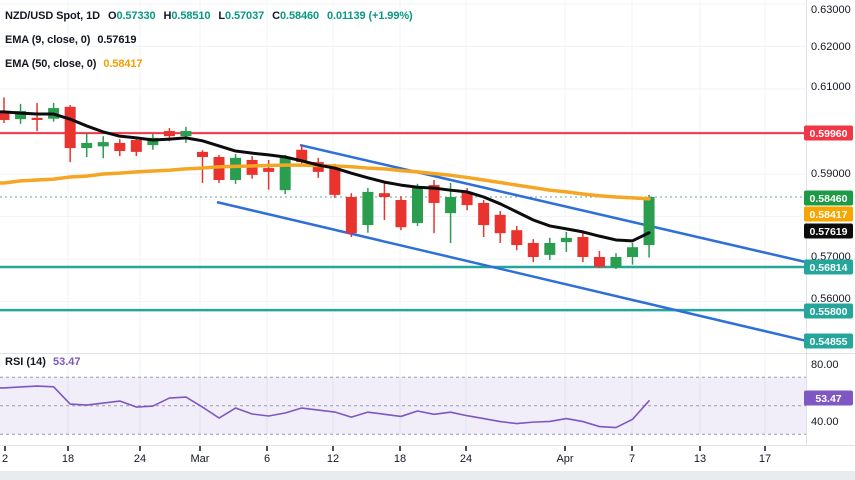  I want to click on price-axis-label: 0.59000, so click(831, 174).